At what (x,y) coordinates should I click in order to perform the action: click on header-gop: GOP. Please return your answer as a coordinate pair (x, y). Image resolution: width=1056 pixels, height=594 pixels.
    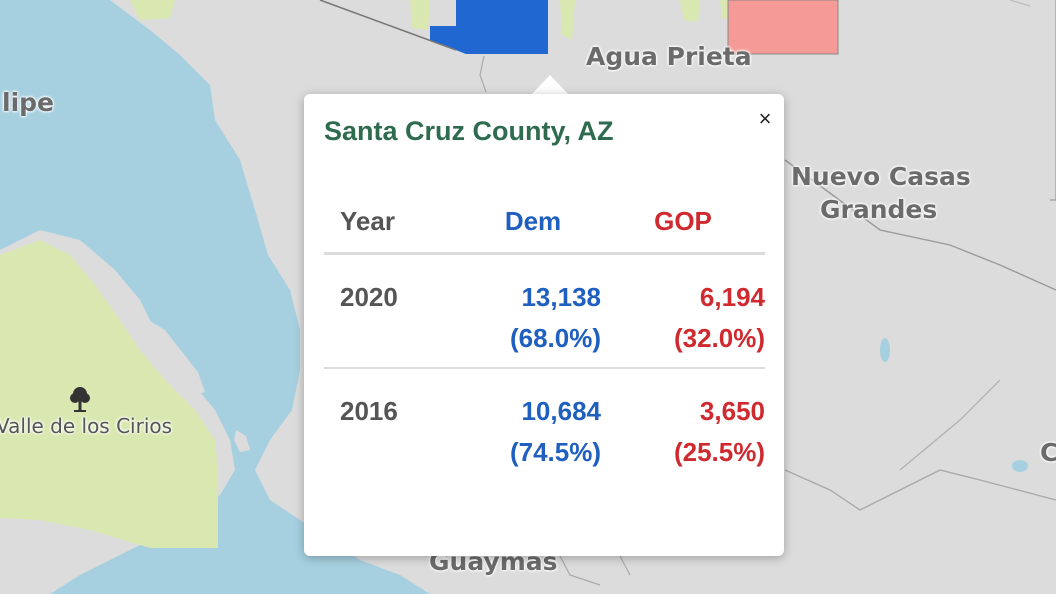
    Looking at the image, I should click on (683, 222).